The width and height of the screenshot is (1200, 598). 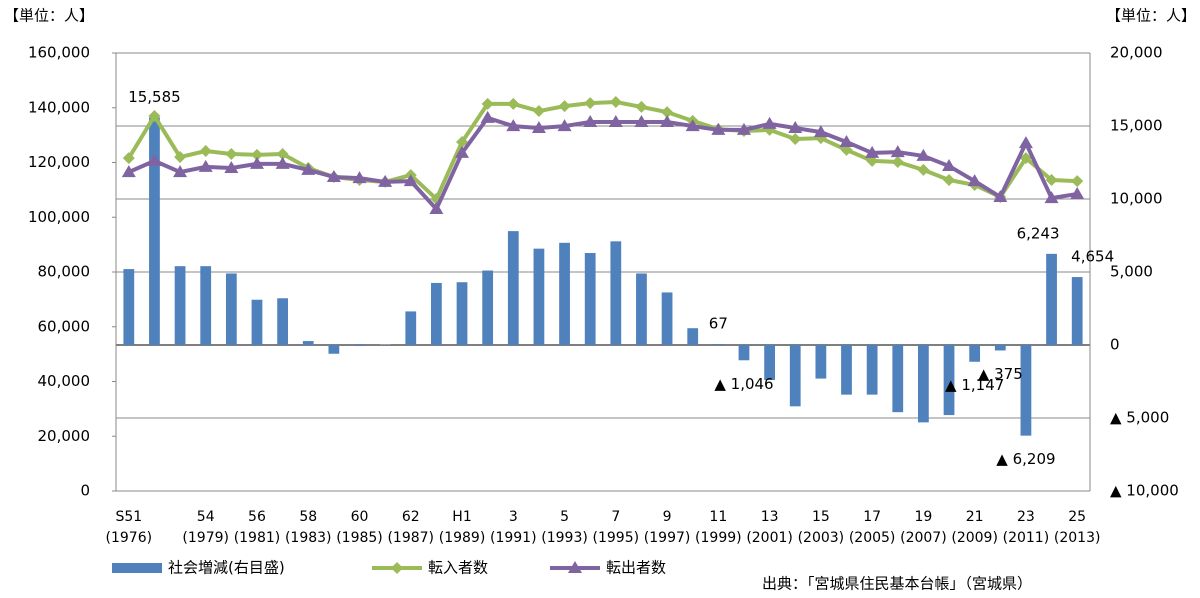 What do you see at coordinates (461, 517) in the screenshot?
I see `x-tick-label: H1` at bounding box center [461, 517].